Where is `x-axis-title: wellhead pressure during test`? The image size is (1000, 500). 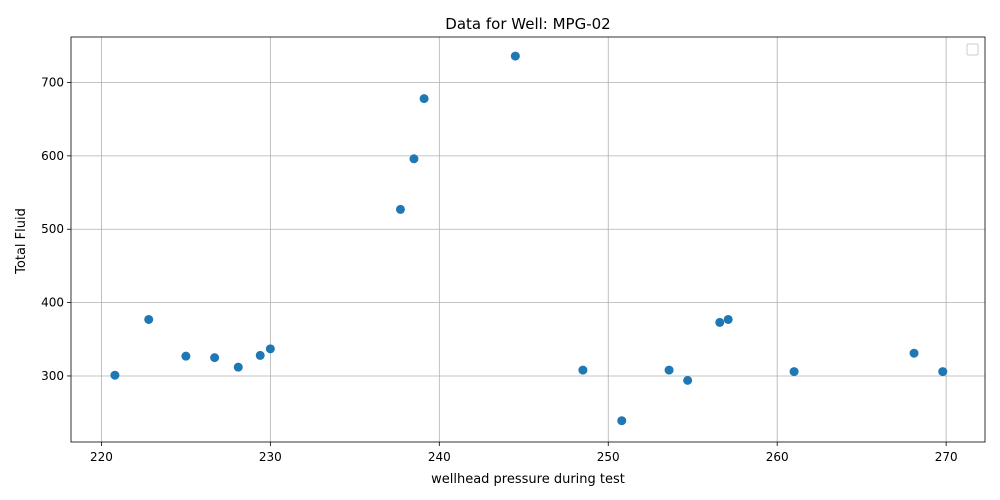 x-axis-title: wellhead pressure during test is located at coordinates (528, 479).